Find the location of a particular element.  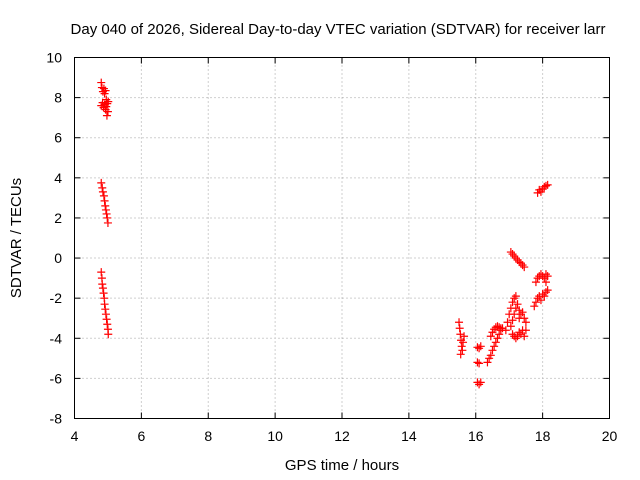

y-tick-label: 6 is located at coordinates (58, 138).